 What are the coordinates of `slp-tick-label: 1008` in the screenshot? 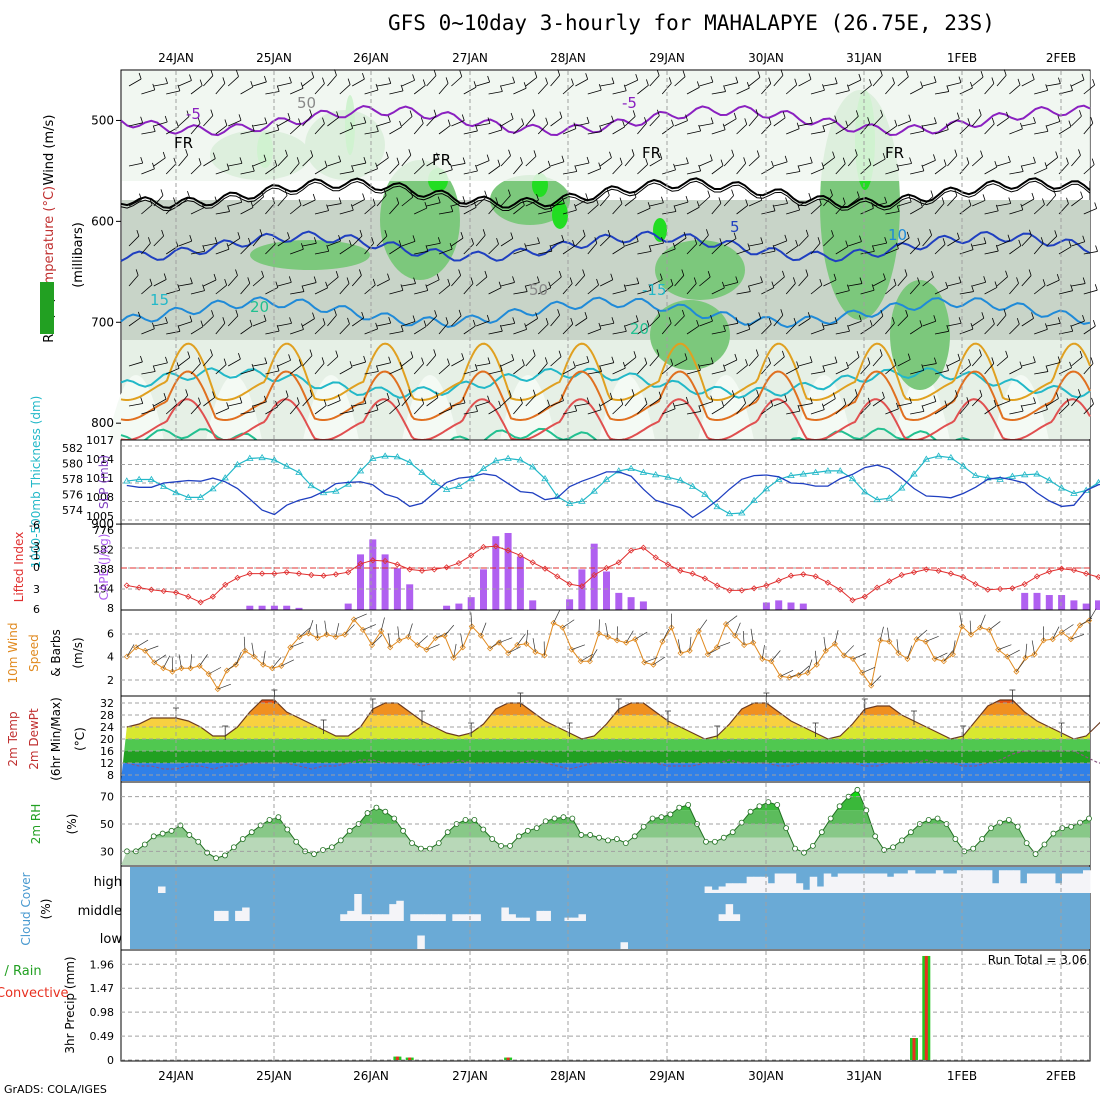 It's located at (100, 497).